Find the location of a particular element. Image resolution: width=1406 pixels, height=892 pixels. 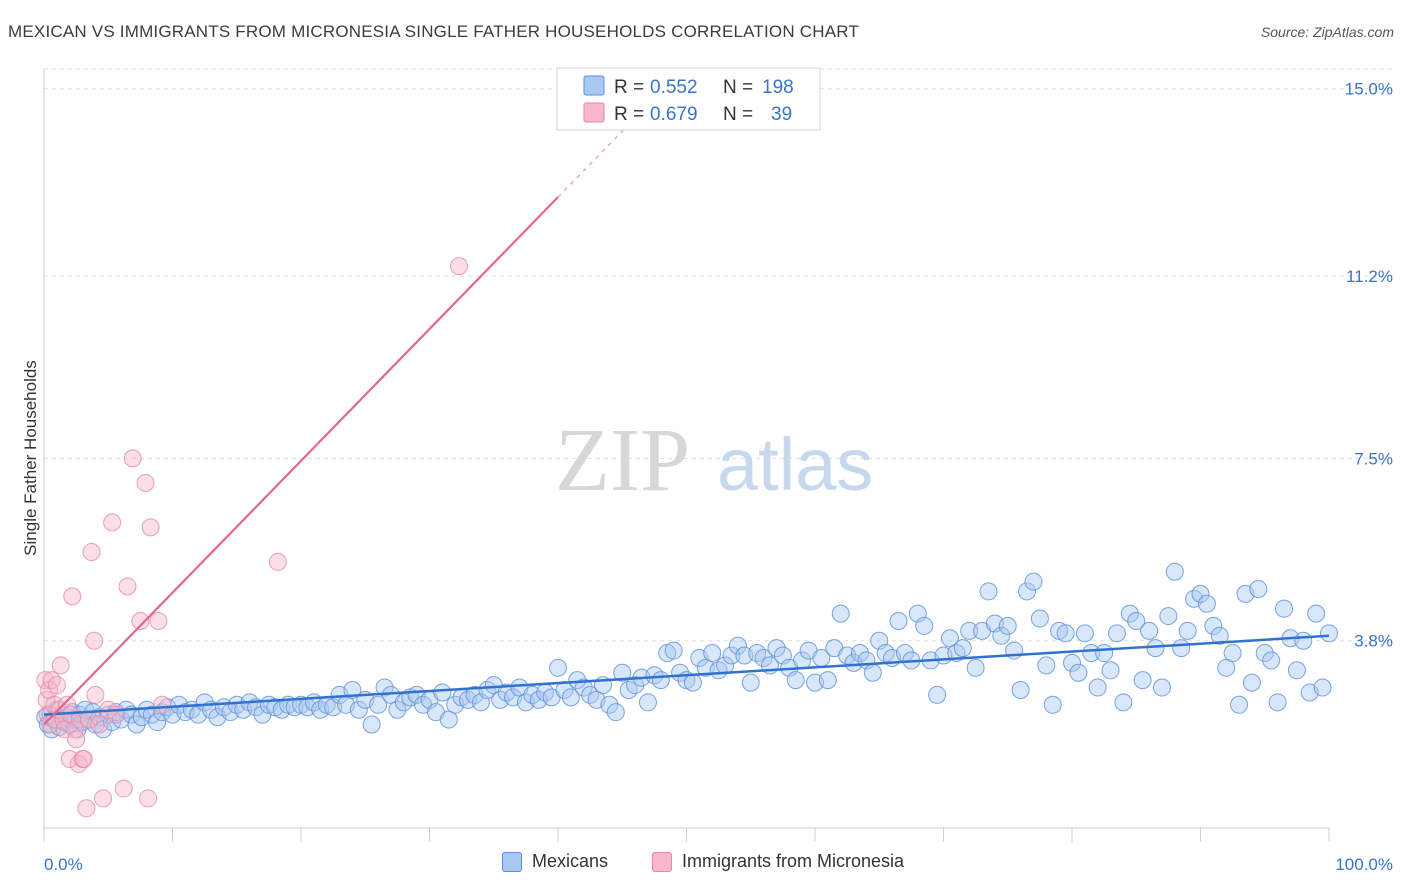

stats-swatch-blue is located at coordinates (594, 85).